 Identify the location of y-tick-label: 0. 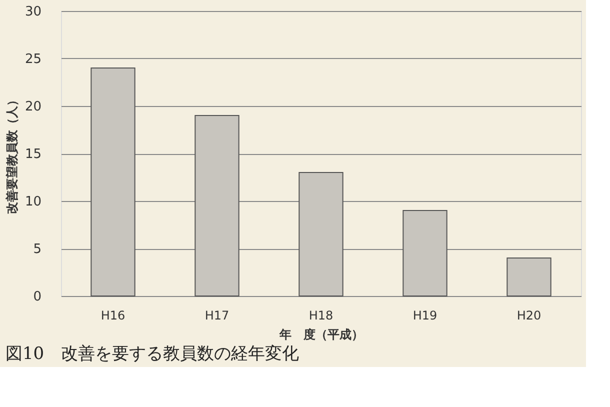
(37, 297).